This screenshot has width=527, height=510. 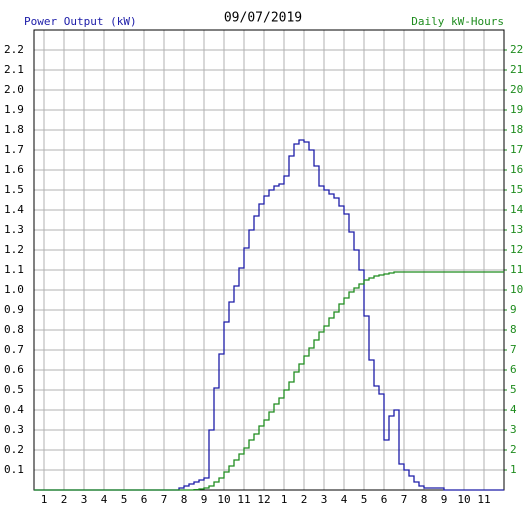 I want to click on y2-tick-label: 21, so click(x=516, y=69).